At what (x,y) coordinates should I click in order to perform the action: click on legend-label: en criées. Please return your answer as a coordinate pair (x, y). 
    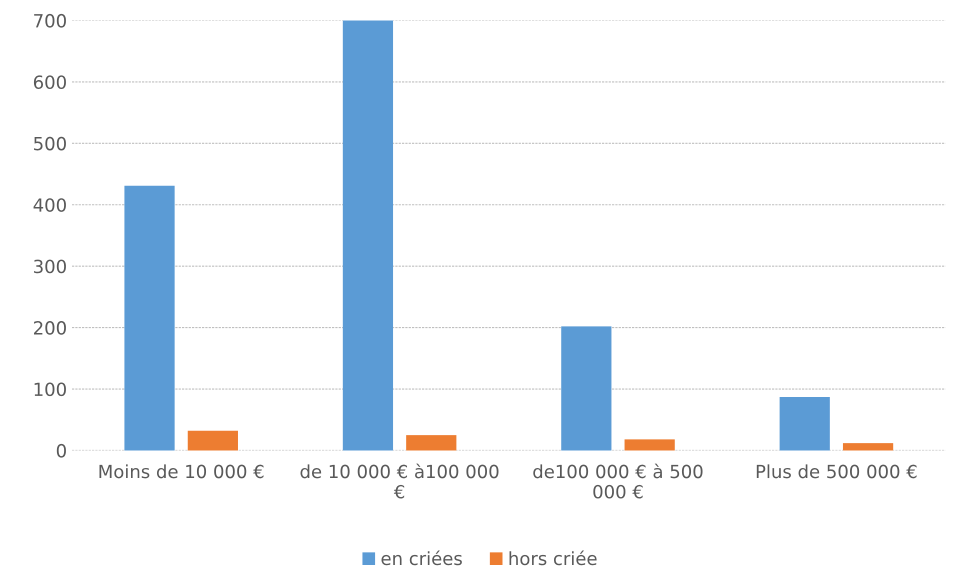
    Looking at the image, I should click on (421, 558).